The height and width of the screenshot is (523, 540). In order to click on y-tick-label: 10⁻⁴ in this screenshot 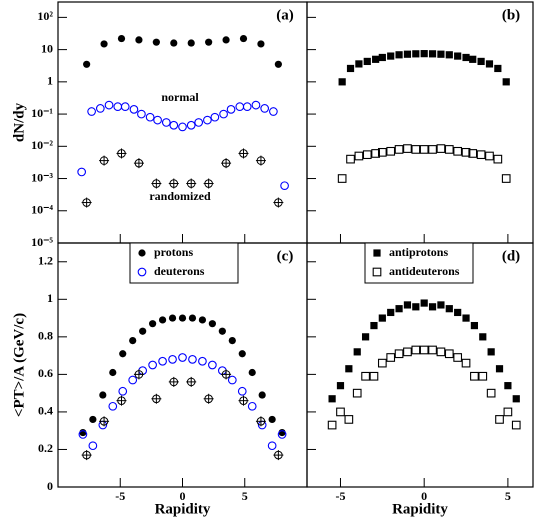, I will do `click(42, 210)`.